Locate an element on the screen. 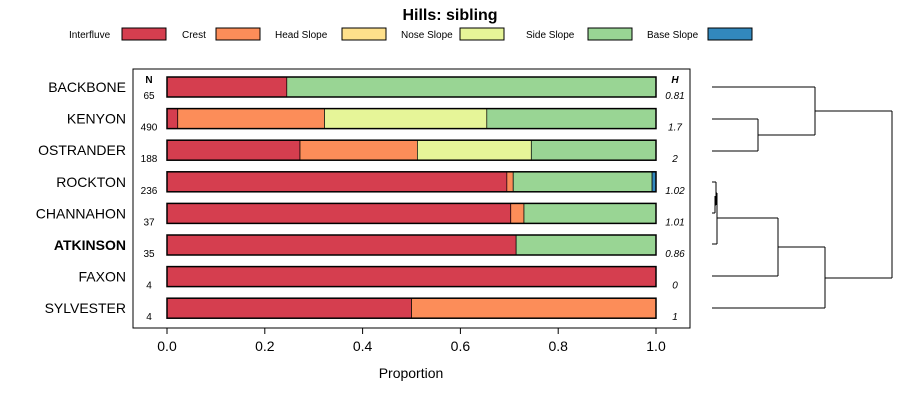  h-header: H is located at coordinates (675, 80).